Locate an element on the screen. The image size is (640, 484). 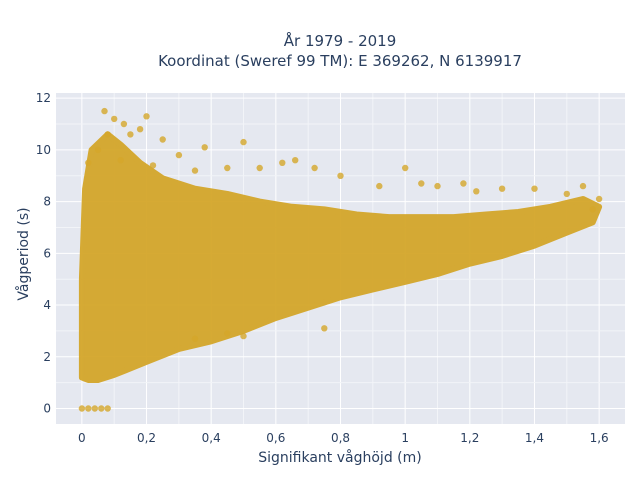
y-tick-label: 0 is located at coordinates (47, 408).